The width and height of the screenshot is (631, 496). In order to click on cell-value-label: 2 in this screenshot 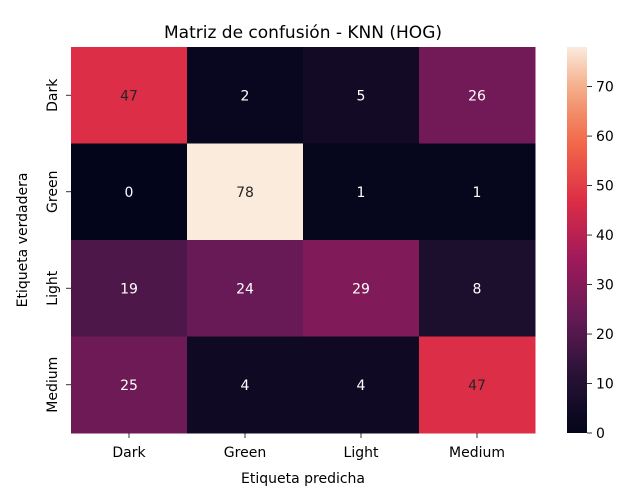, I will do `click(245, 96)`.